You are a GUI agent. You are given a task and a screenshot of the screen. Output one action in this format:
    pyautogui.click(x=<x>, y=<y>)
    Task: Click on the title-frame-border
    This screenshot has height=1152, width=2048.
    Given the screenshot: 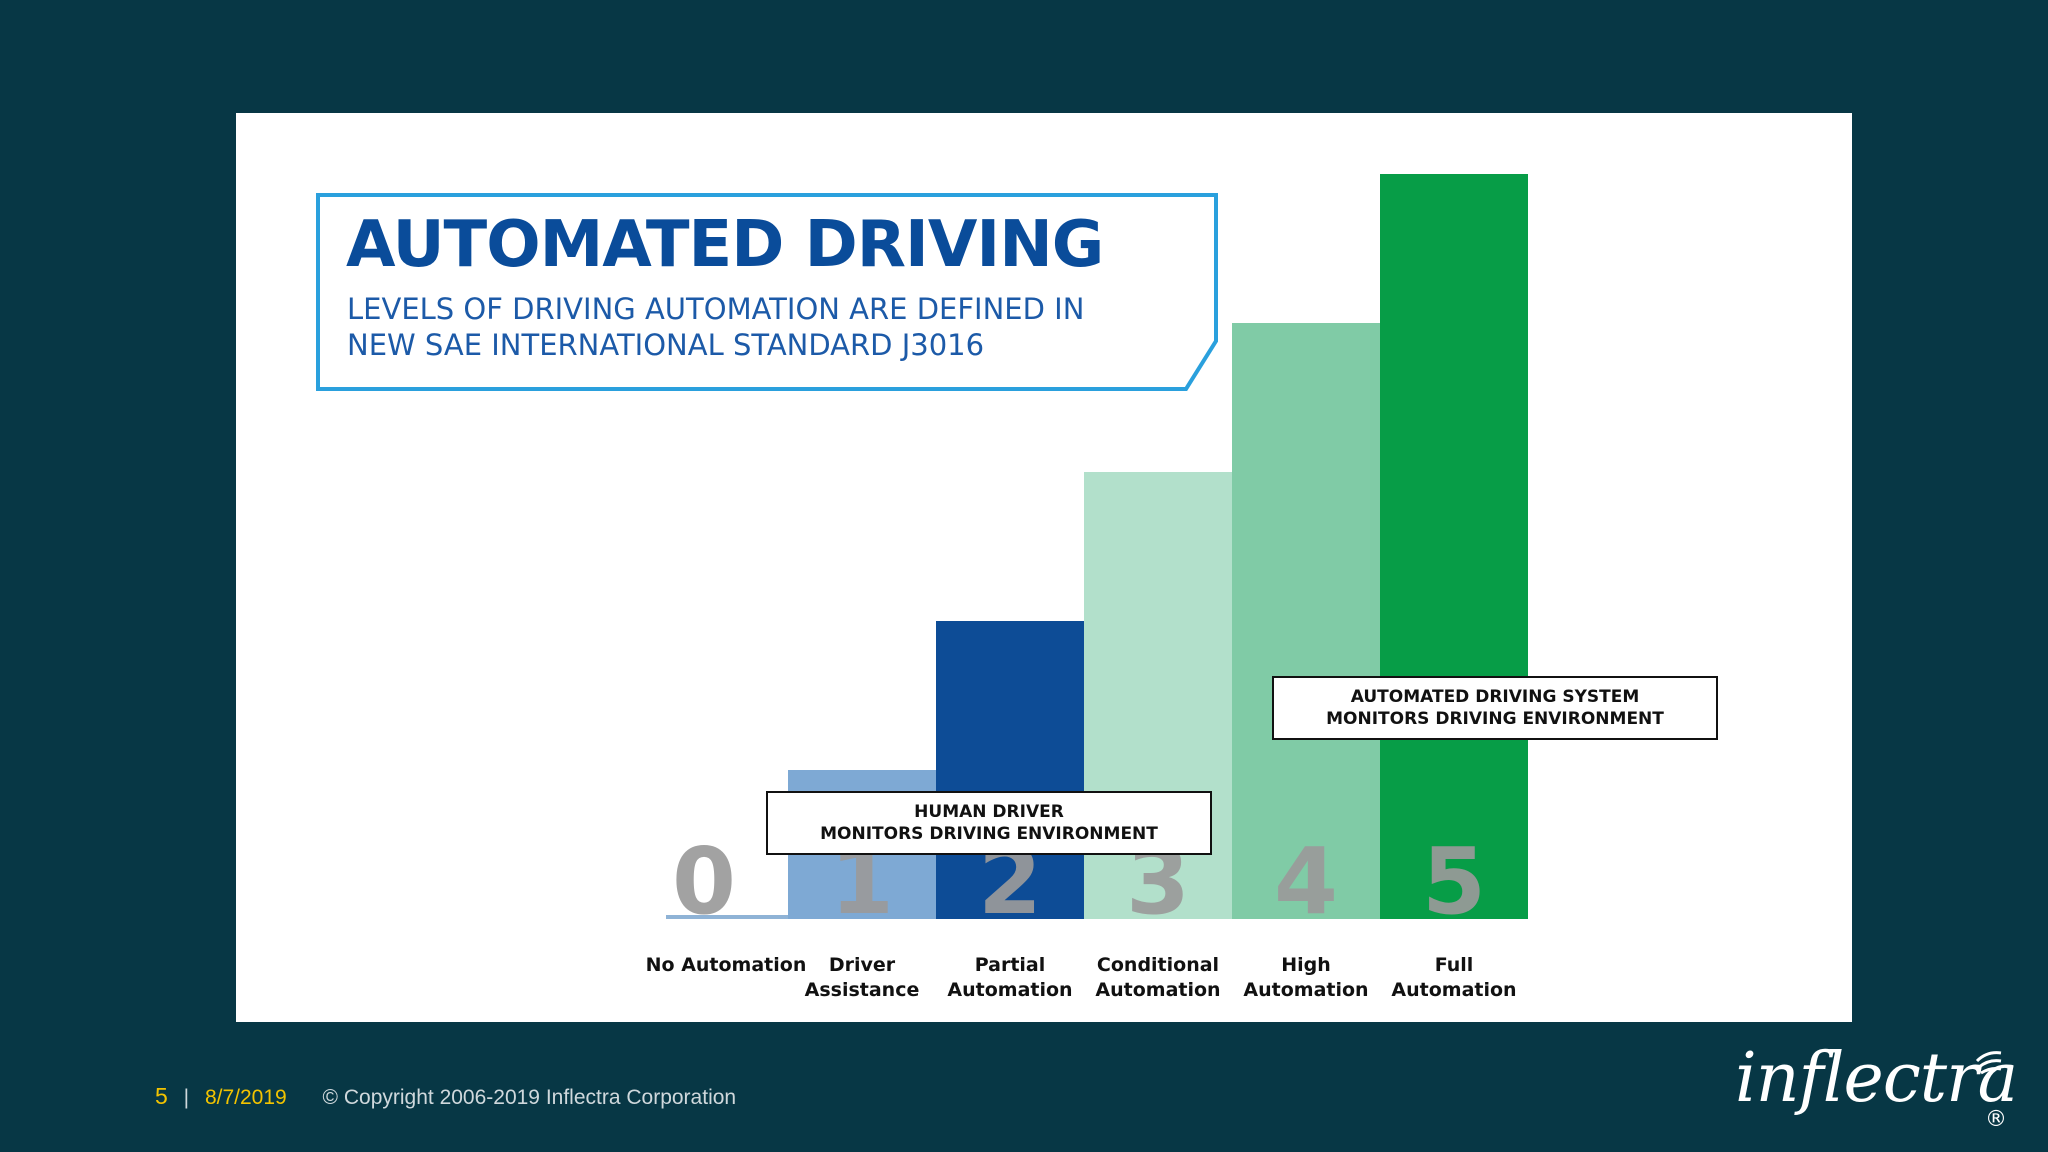 What is the action you would take?
    pyautogui.click(x=767, y=292)
    